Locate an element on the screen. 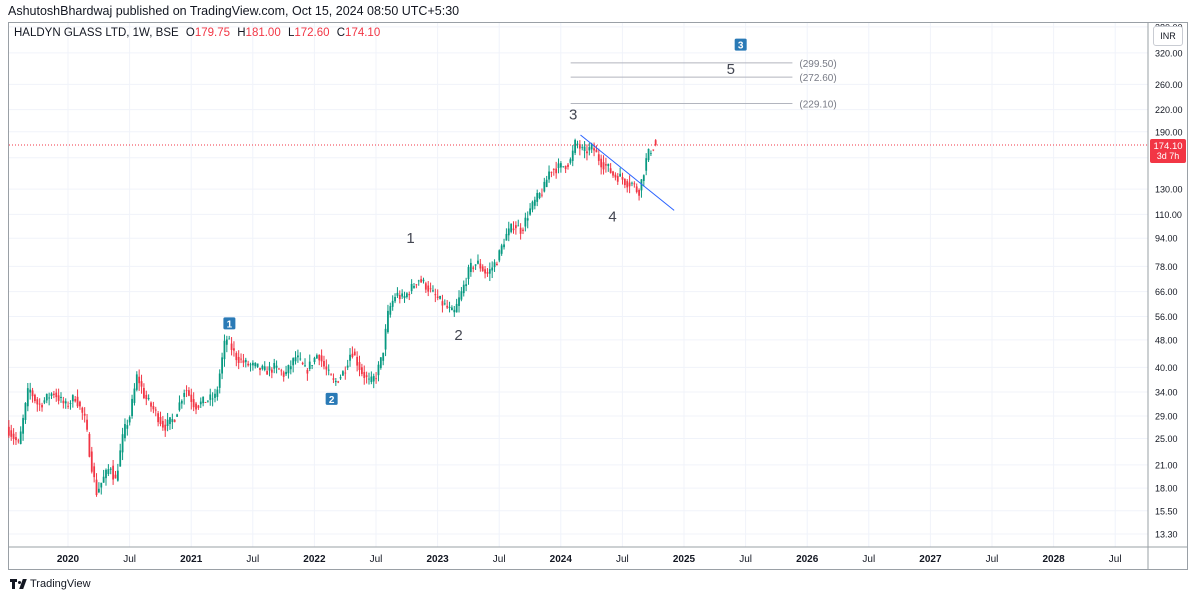 This screenshot has width=1200, height=599. tradingview-logo-icon is located at coordinates (18, 584).